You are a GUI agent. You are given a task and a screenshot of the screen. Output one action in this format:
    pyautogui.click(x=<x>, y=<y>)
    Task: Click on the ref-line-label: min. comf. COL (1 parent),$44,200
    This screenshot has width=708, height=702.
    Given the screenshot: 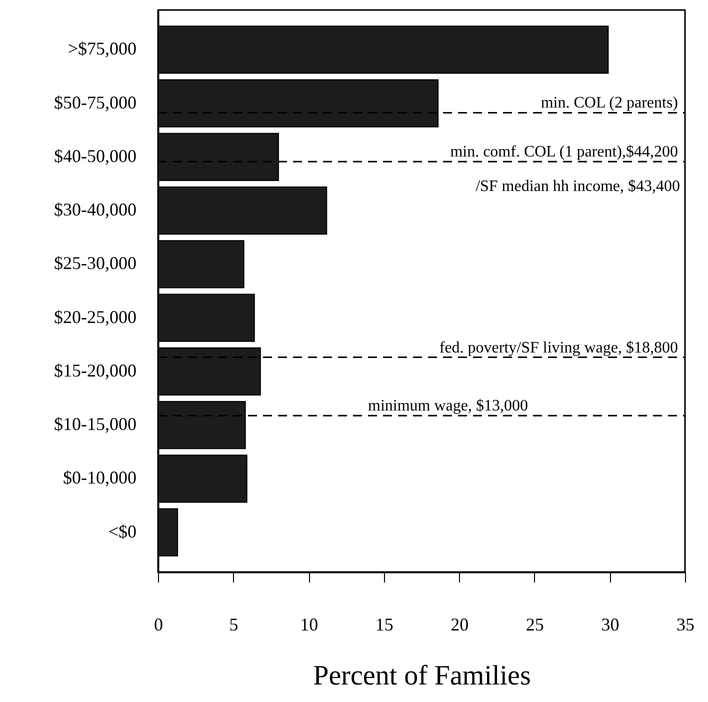 What is the action you would take?
    pyautogui.click(x=564, y=152)
    